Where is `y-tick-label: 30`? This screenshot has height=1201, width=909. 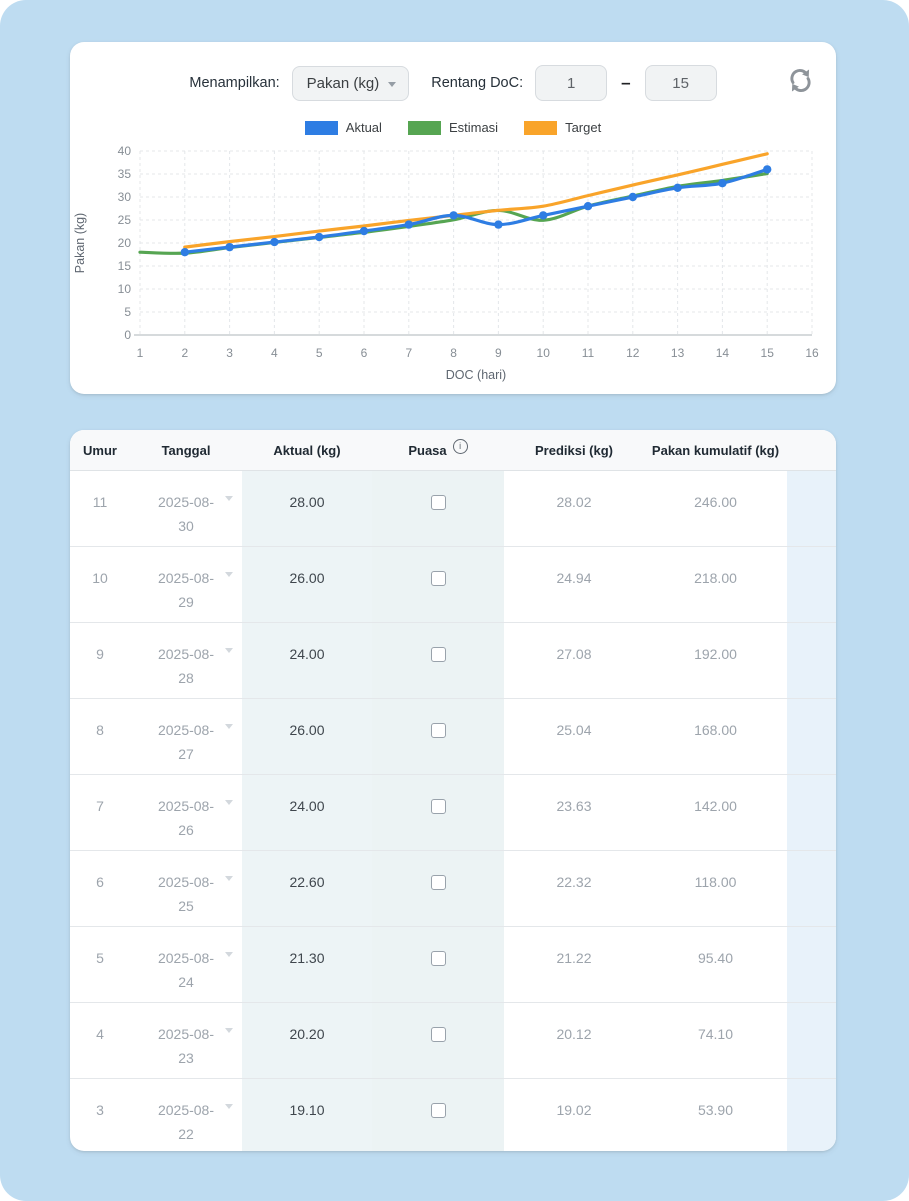
y-tick-label: 30 is located at coordinates (125, 197).